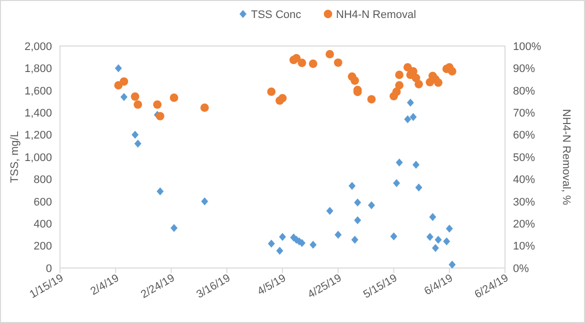 This screenshot has height=323, width=585. I want to click on y2-tick-label: 50%, so click(524, 158).